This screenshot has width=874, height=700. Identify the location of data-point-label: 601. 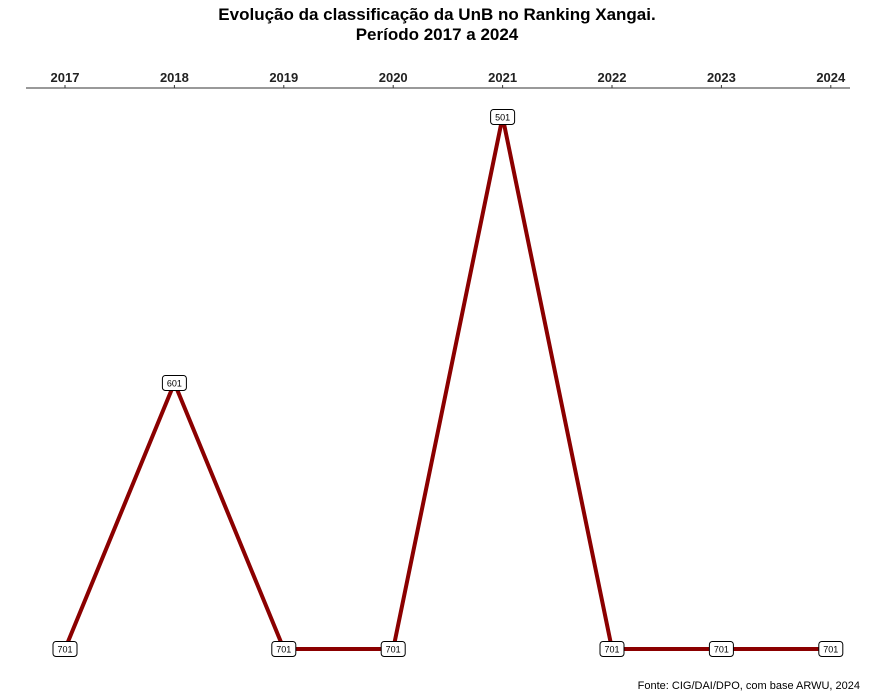
(174, 383).